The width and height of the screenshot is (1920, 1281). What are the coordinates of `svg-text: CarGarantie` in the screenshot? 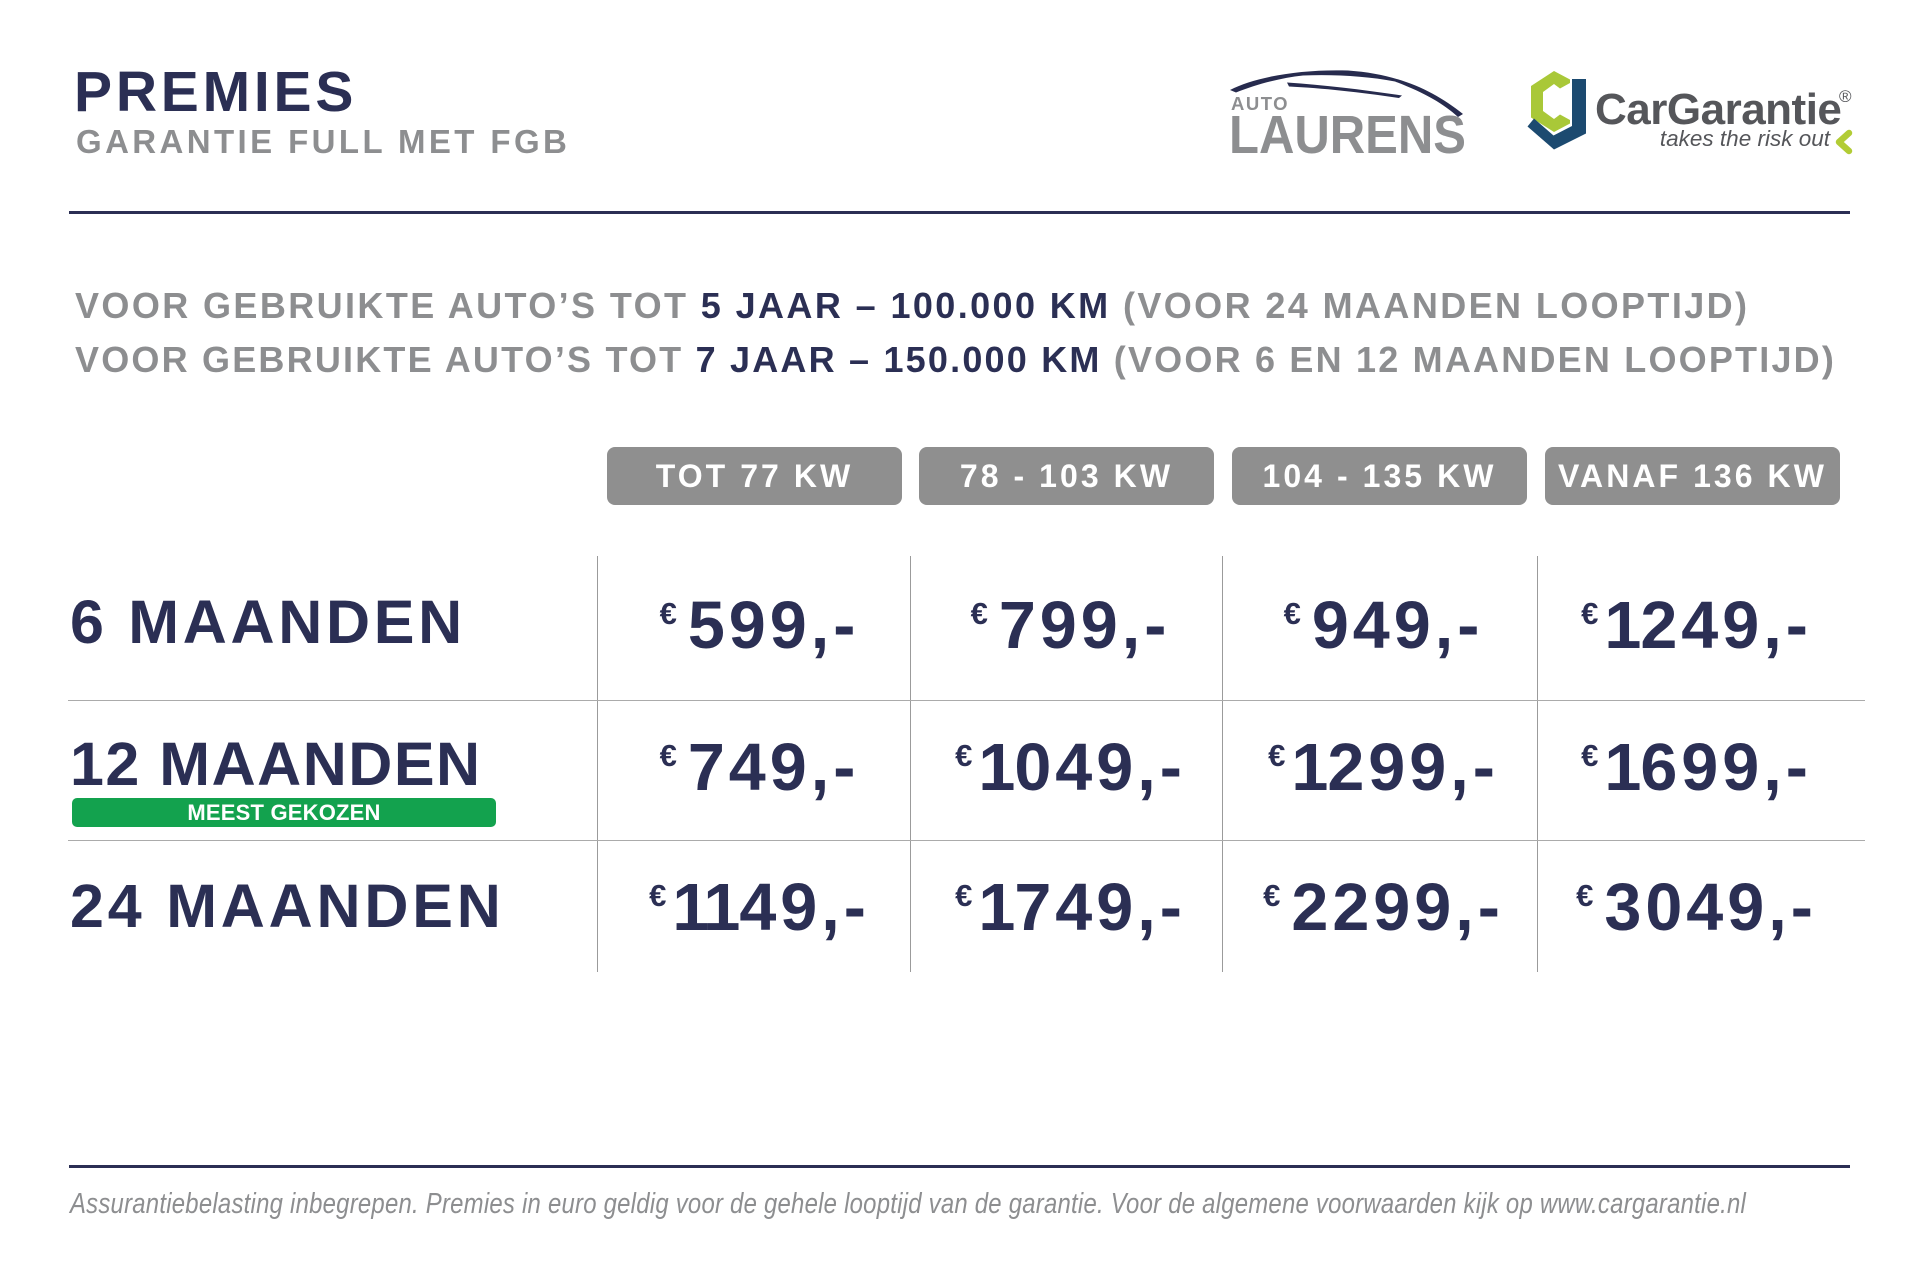 It's located at (1718, 109).